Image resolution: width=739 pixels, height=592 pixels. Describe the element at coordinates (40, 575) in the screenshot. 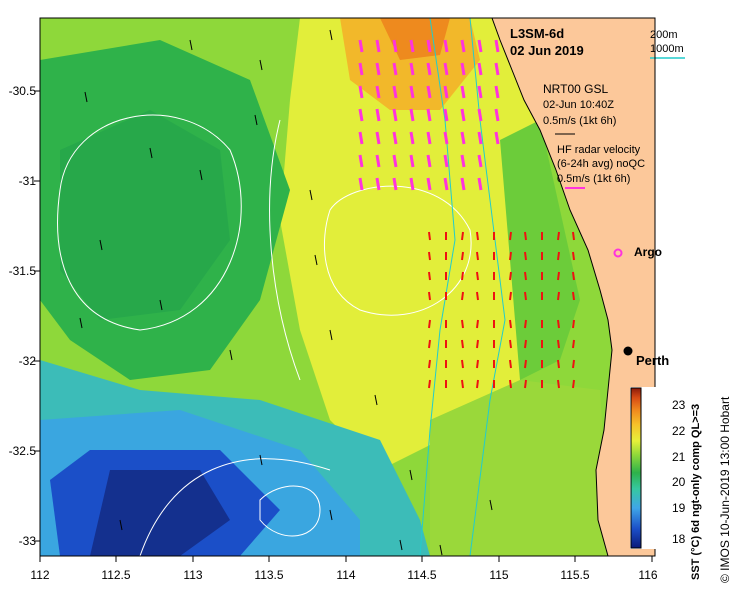

I see `x-tick-label: 112` at that location.